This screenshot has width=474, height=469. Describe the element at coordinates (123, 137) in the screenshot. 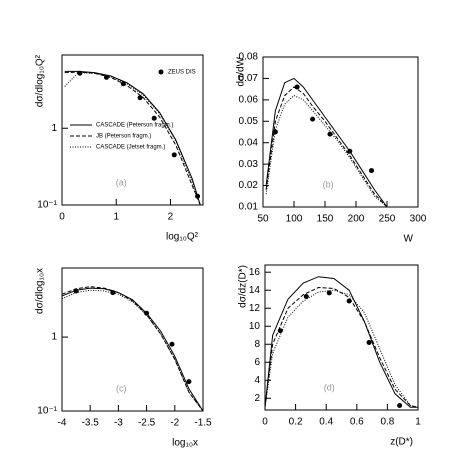

I see `legend-label: JB (Peterson fragm.)` at that location.